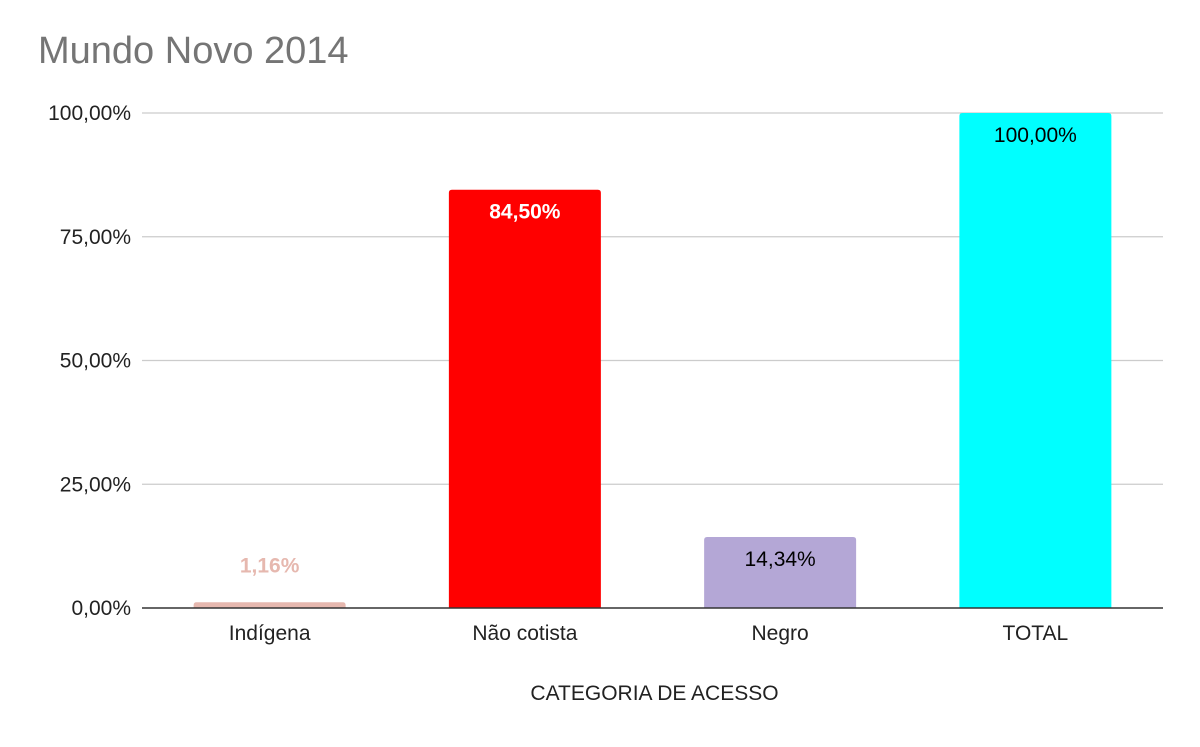 The height and width of the screenshot is (747, 1200). I want to click on x-tick-label: Indígena, so click(270, 633).